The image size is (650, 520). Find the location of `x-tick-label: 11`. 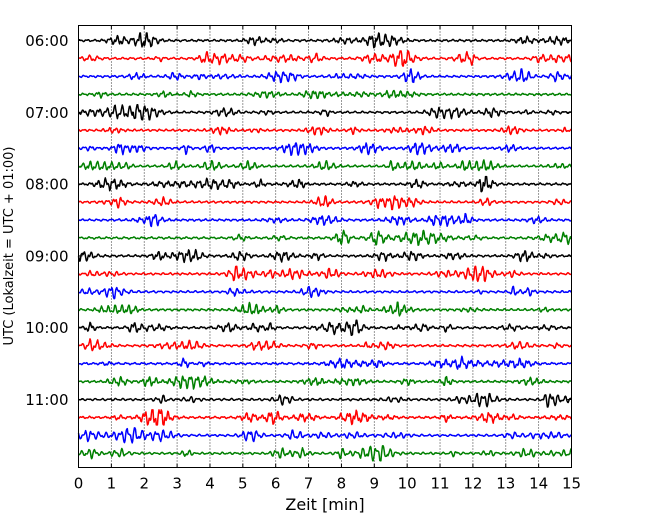

x-tick-label: 11 is located at coordinates (439, 484).